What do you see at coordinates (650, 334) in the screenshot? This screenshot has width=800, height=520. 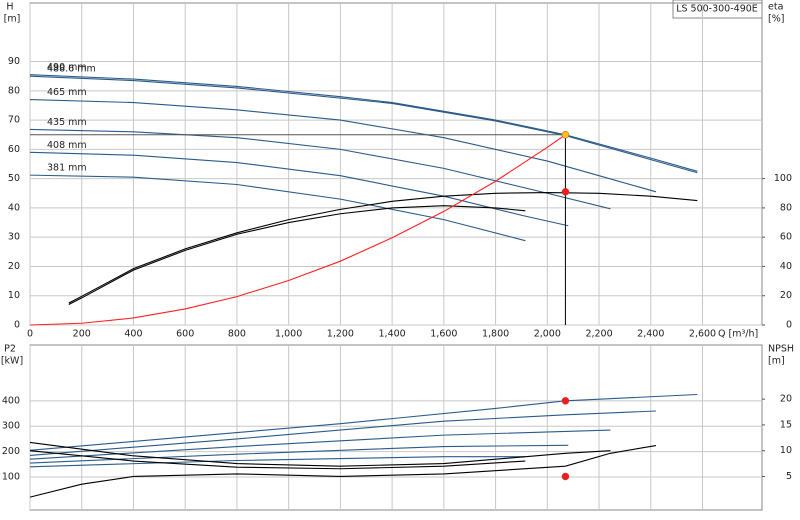 I see `x-tick-label: 2,400` at bounding box center [650, 334].